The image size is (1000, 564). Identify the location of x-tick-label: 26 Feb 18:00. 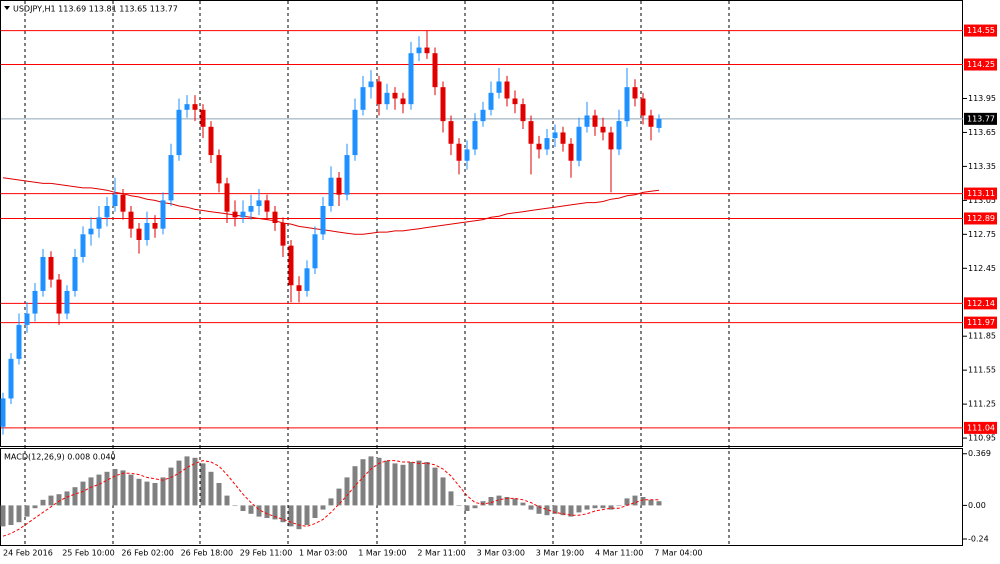
(207, 553).